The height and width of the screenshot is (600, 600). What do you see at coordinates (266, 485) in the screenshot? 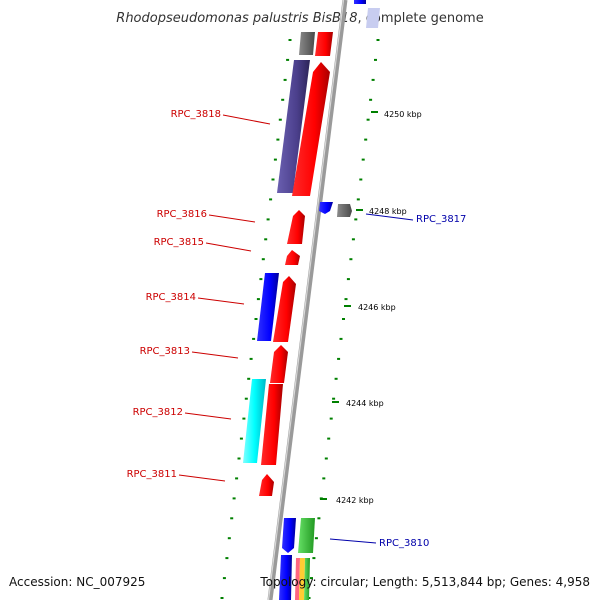
I see `rpc-3811-cds-arrow` at bounding box center [266, 485].